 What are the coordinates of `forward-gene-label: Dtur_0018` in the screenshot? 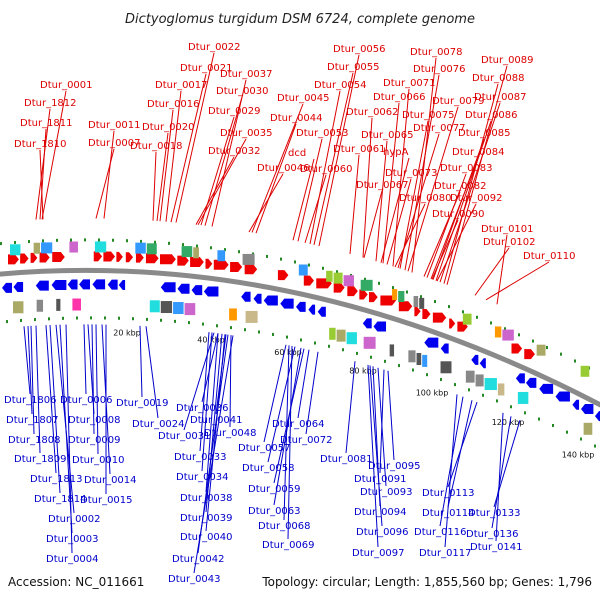 It's located at (156, 146).